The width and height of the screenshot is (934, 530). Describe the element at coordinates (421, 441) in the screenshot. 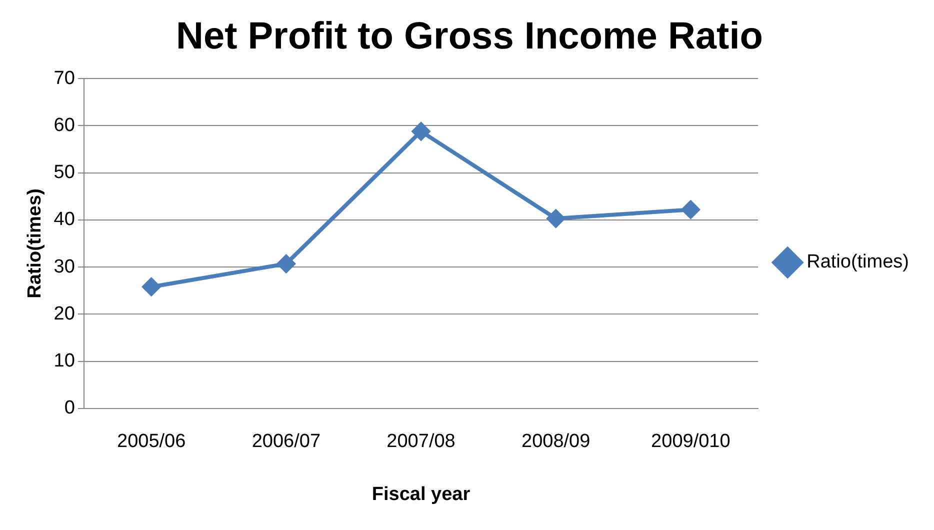

I see `x-tick-label: 2007/08` at that location.